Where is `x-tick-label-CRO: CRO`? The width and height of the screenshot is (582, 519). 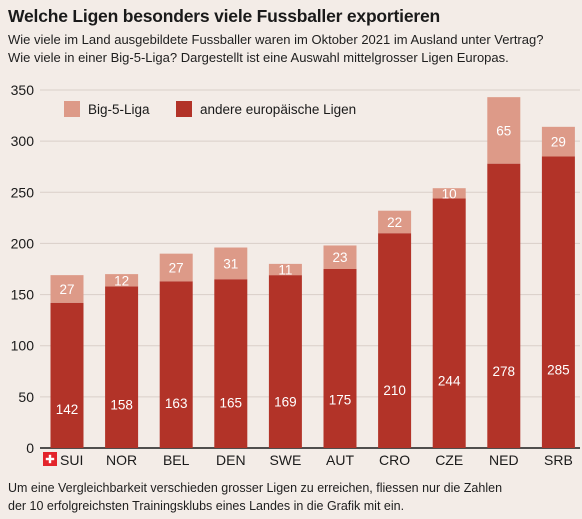 x-tick-label-CRO: CRO is located at coordinates (394, 460).